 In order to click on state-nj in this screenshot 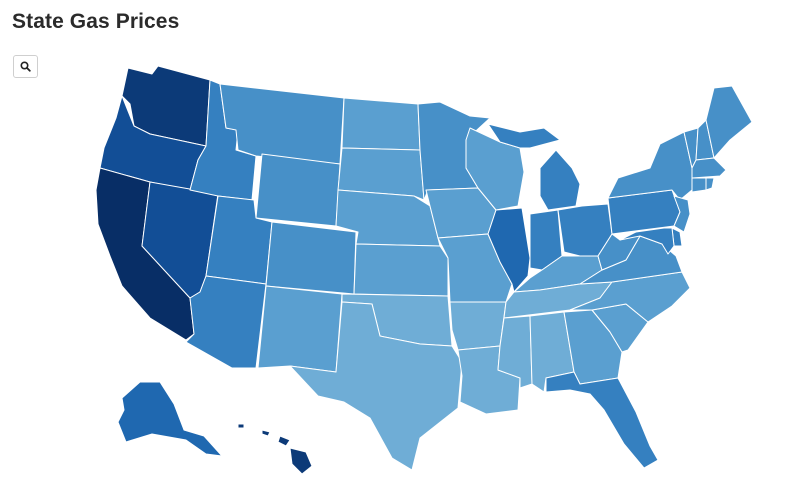, I will do `click(682, 214)`.